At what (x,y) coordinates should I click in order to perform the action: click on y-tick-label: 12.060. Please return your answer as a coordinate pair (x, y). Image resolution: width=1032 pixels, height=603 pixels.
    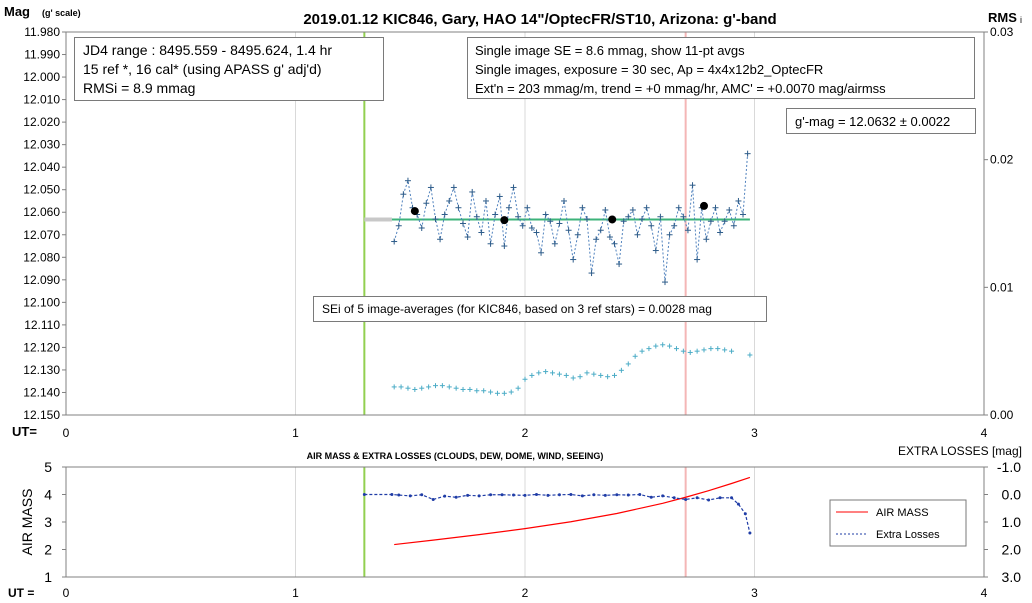
    Looking at the image, I should click on (41, 212).